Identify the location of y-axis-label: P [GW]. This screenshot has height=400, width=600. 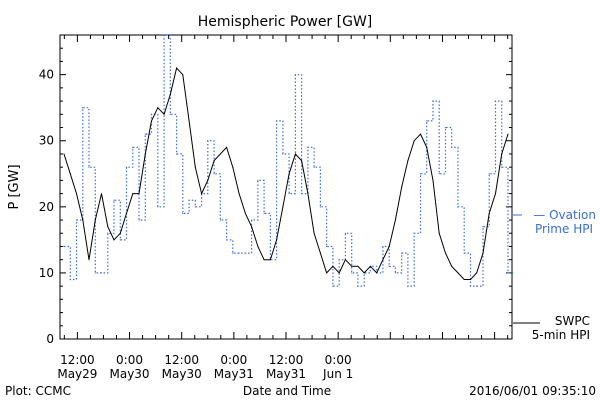
(14, 186).